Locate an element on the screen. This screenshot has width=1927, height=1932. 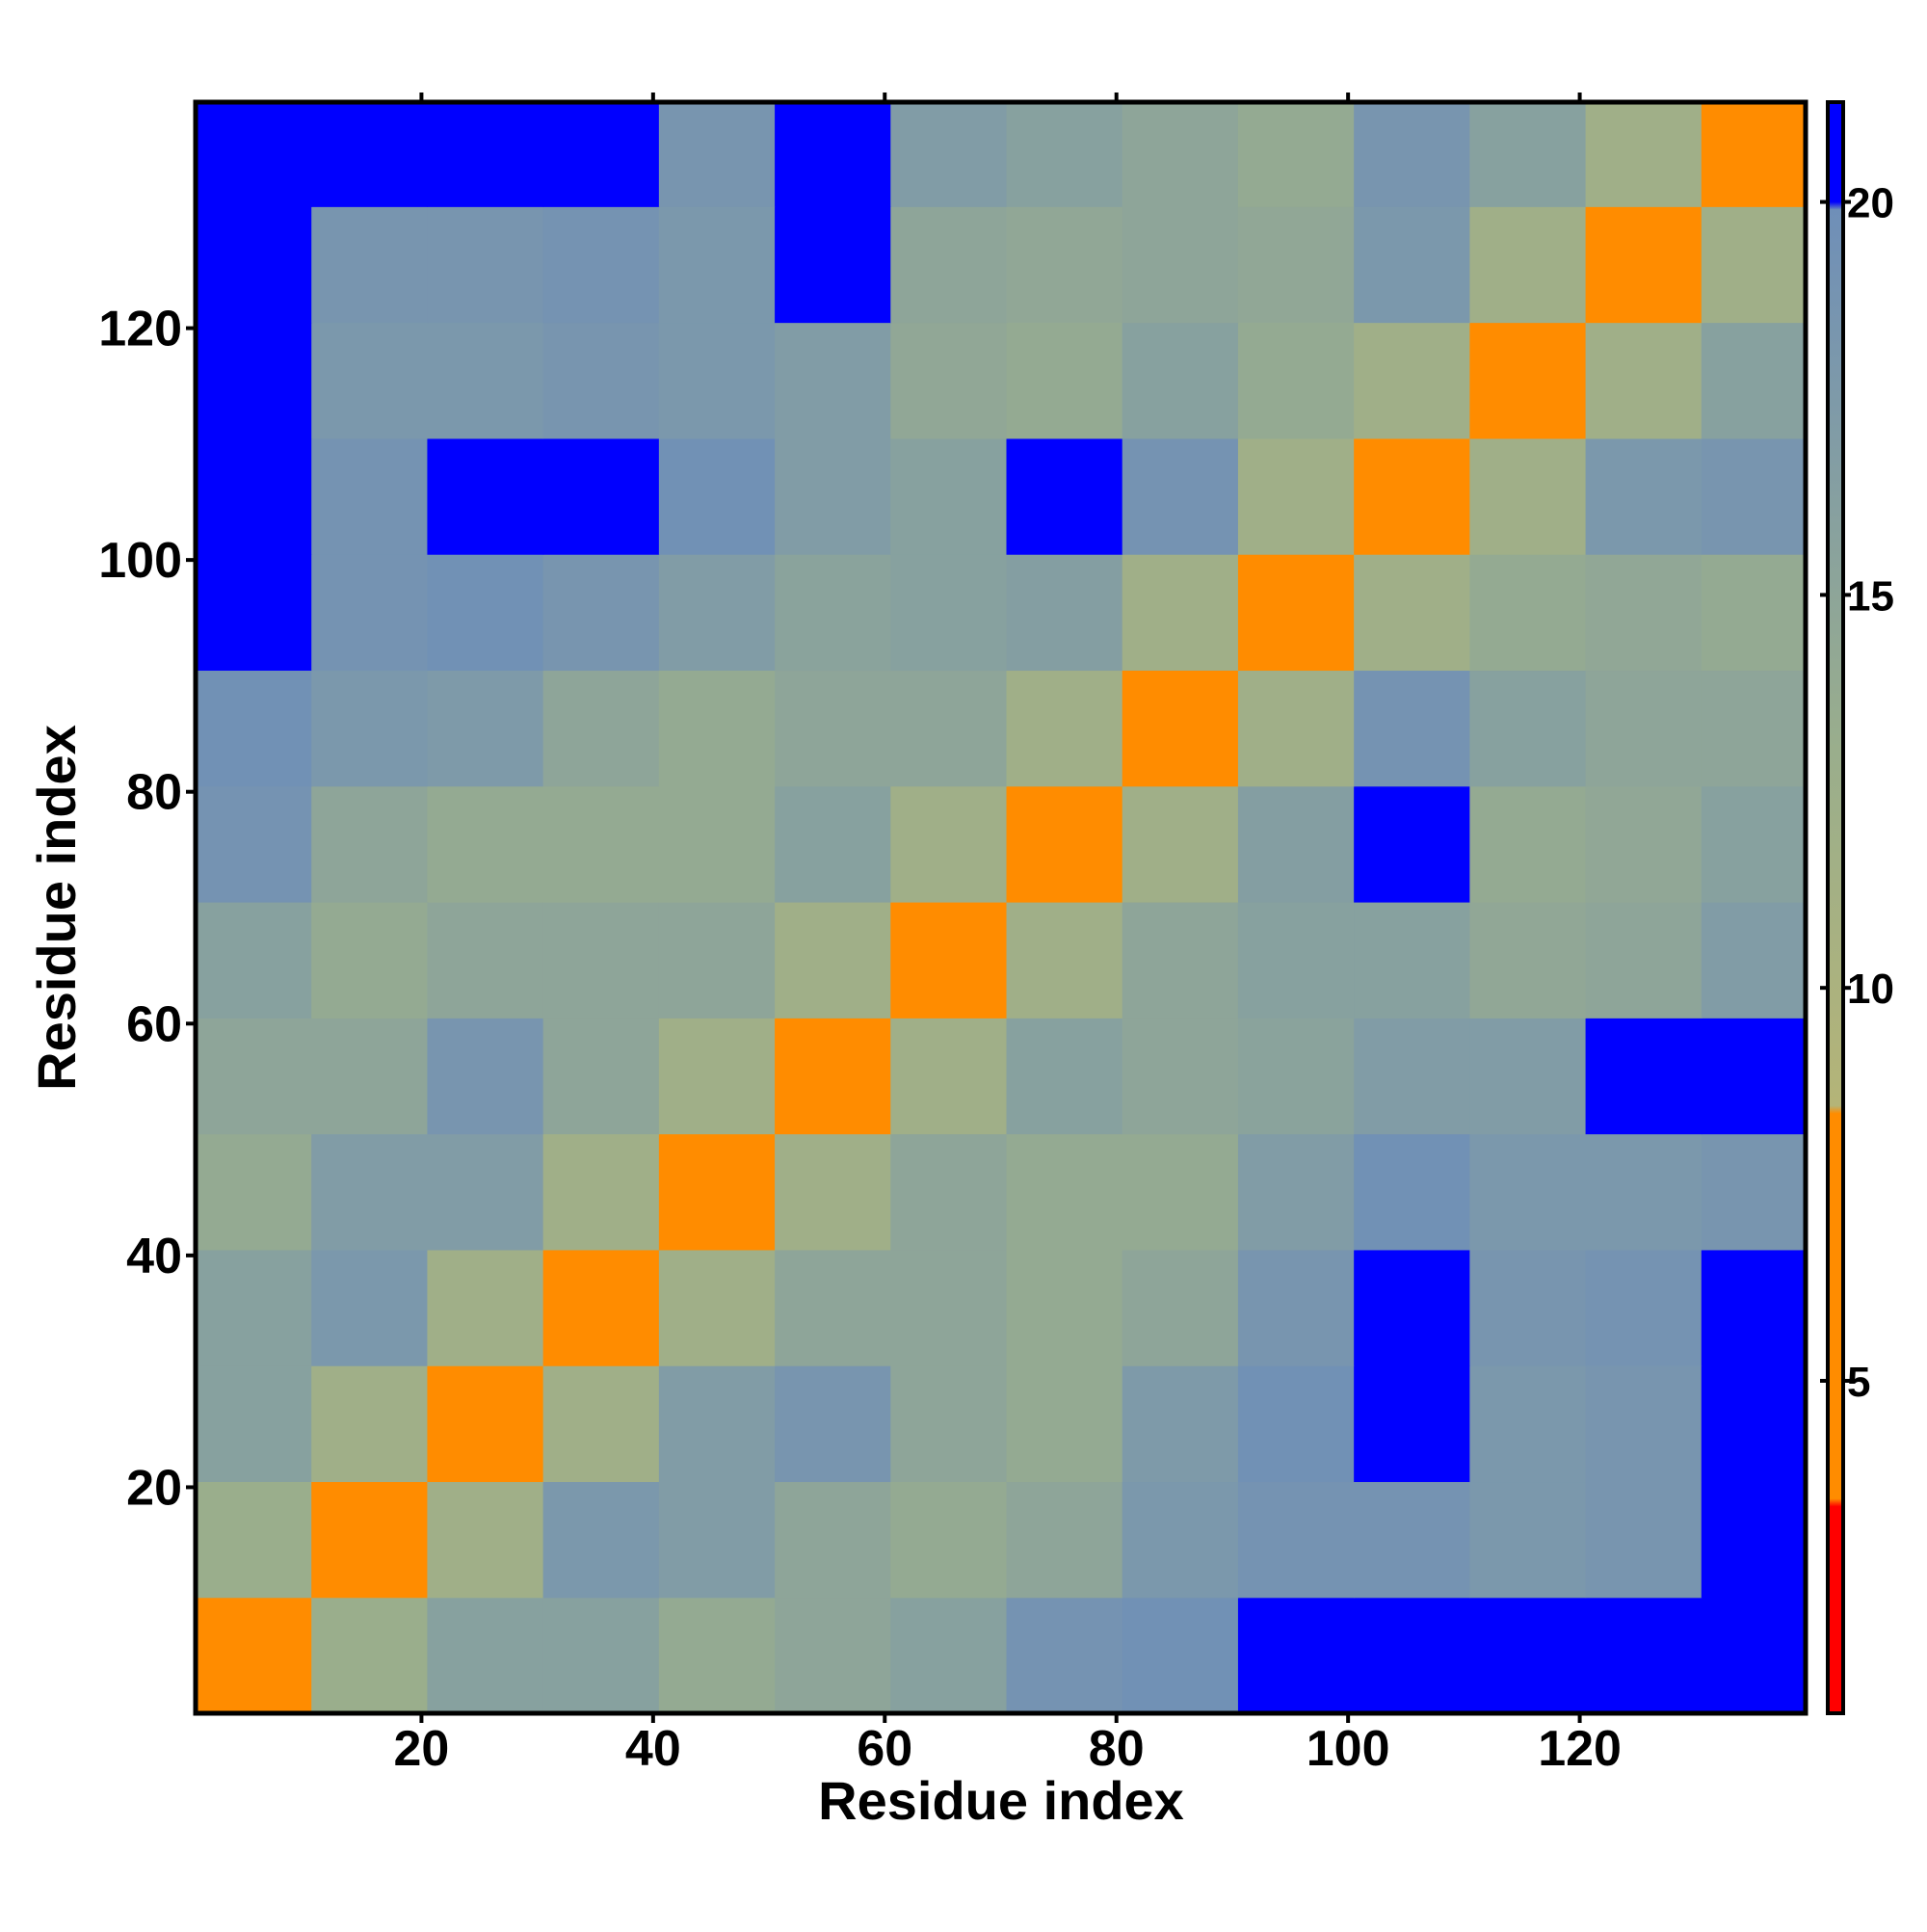
x-tick-label: 80 is located at coordinates (1117, 1749).